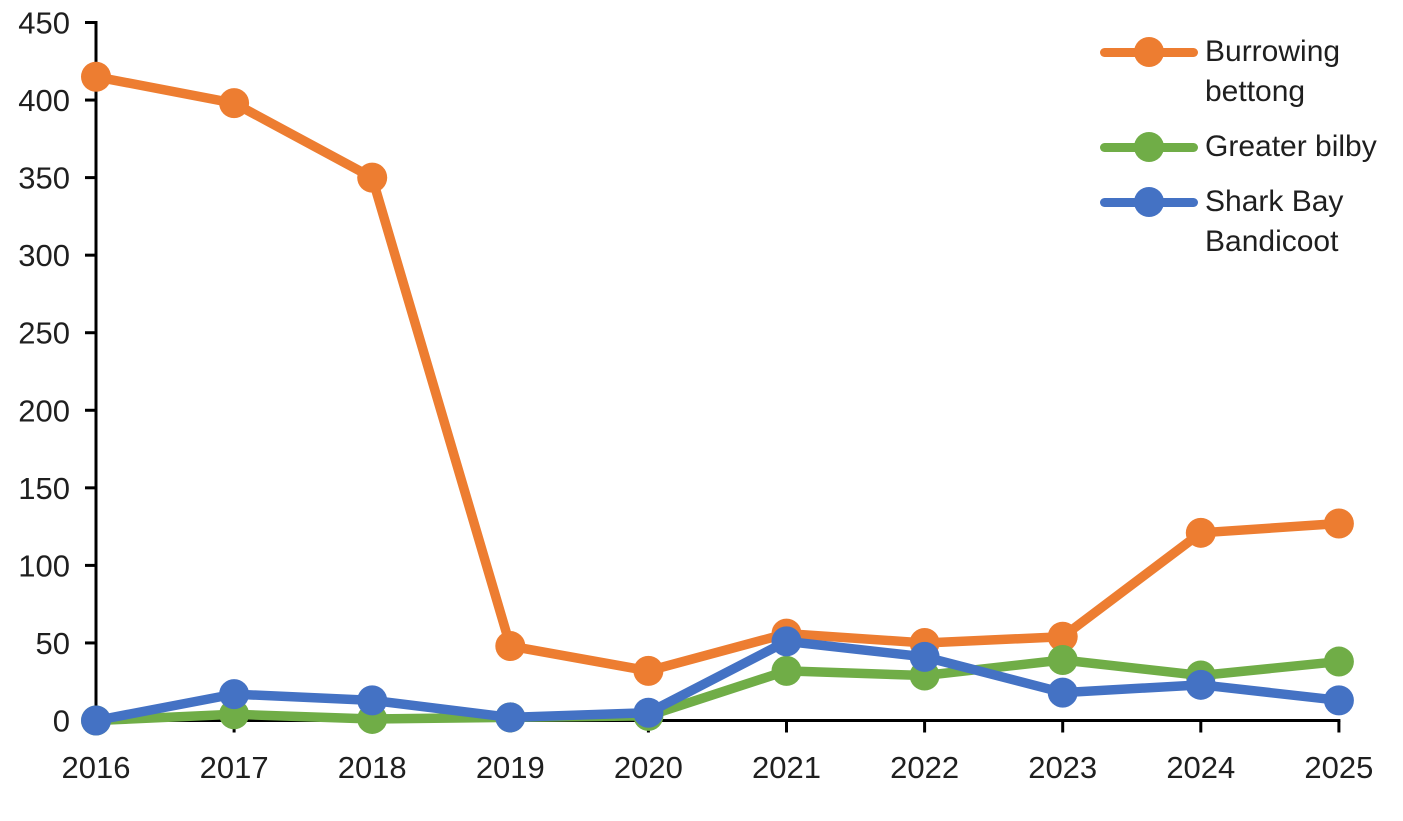  What do you see at coordinates (648, 767) in the screenshot?
I see `x-tick-label: 2020` at bounding box center [648, 767].